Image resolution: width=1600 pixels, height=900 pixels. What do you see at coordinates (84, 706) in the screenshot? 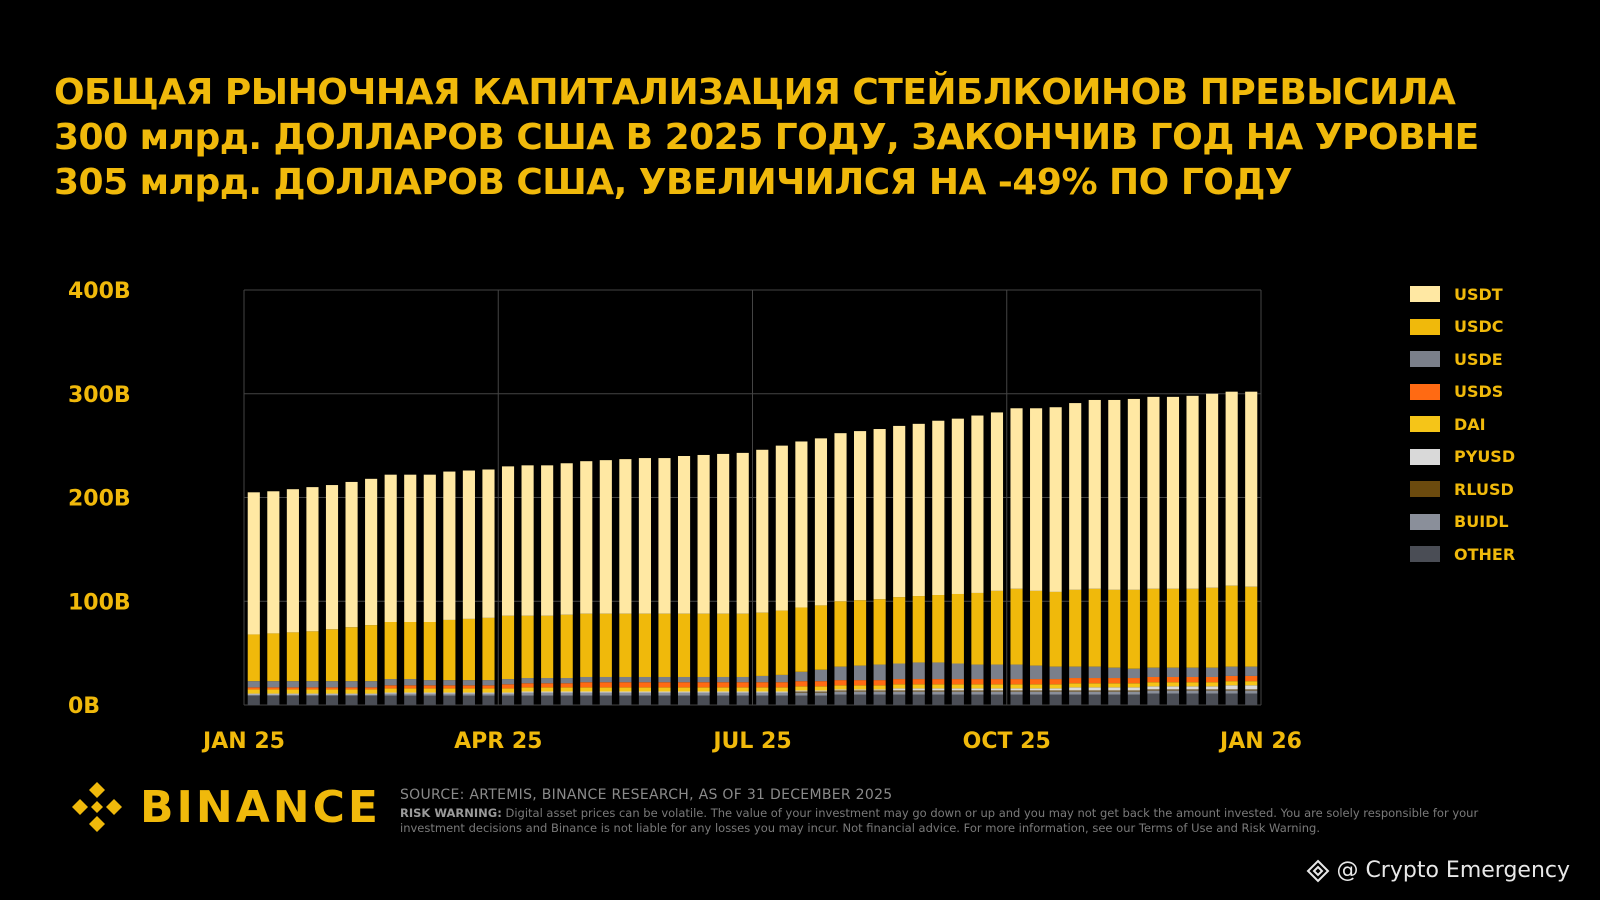
I see `y-tick-label-0: 0B` at bounding box center [84, 706].